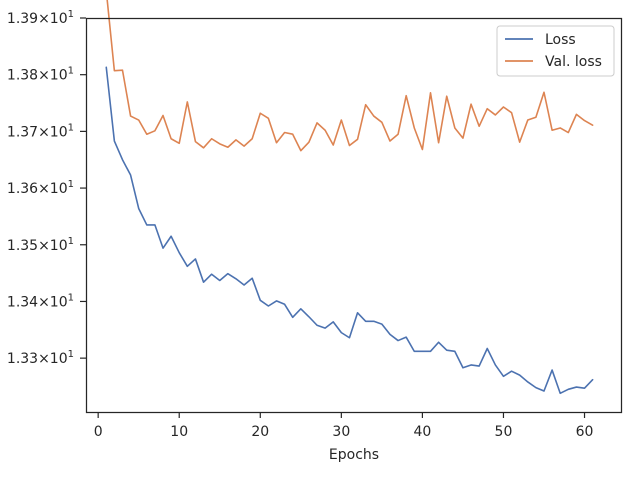  Describe the element at coordinates (354, 455) in the screenshot. I see `x-axis-label: Epochs` at that location.